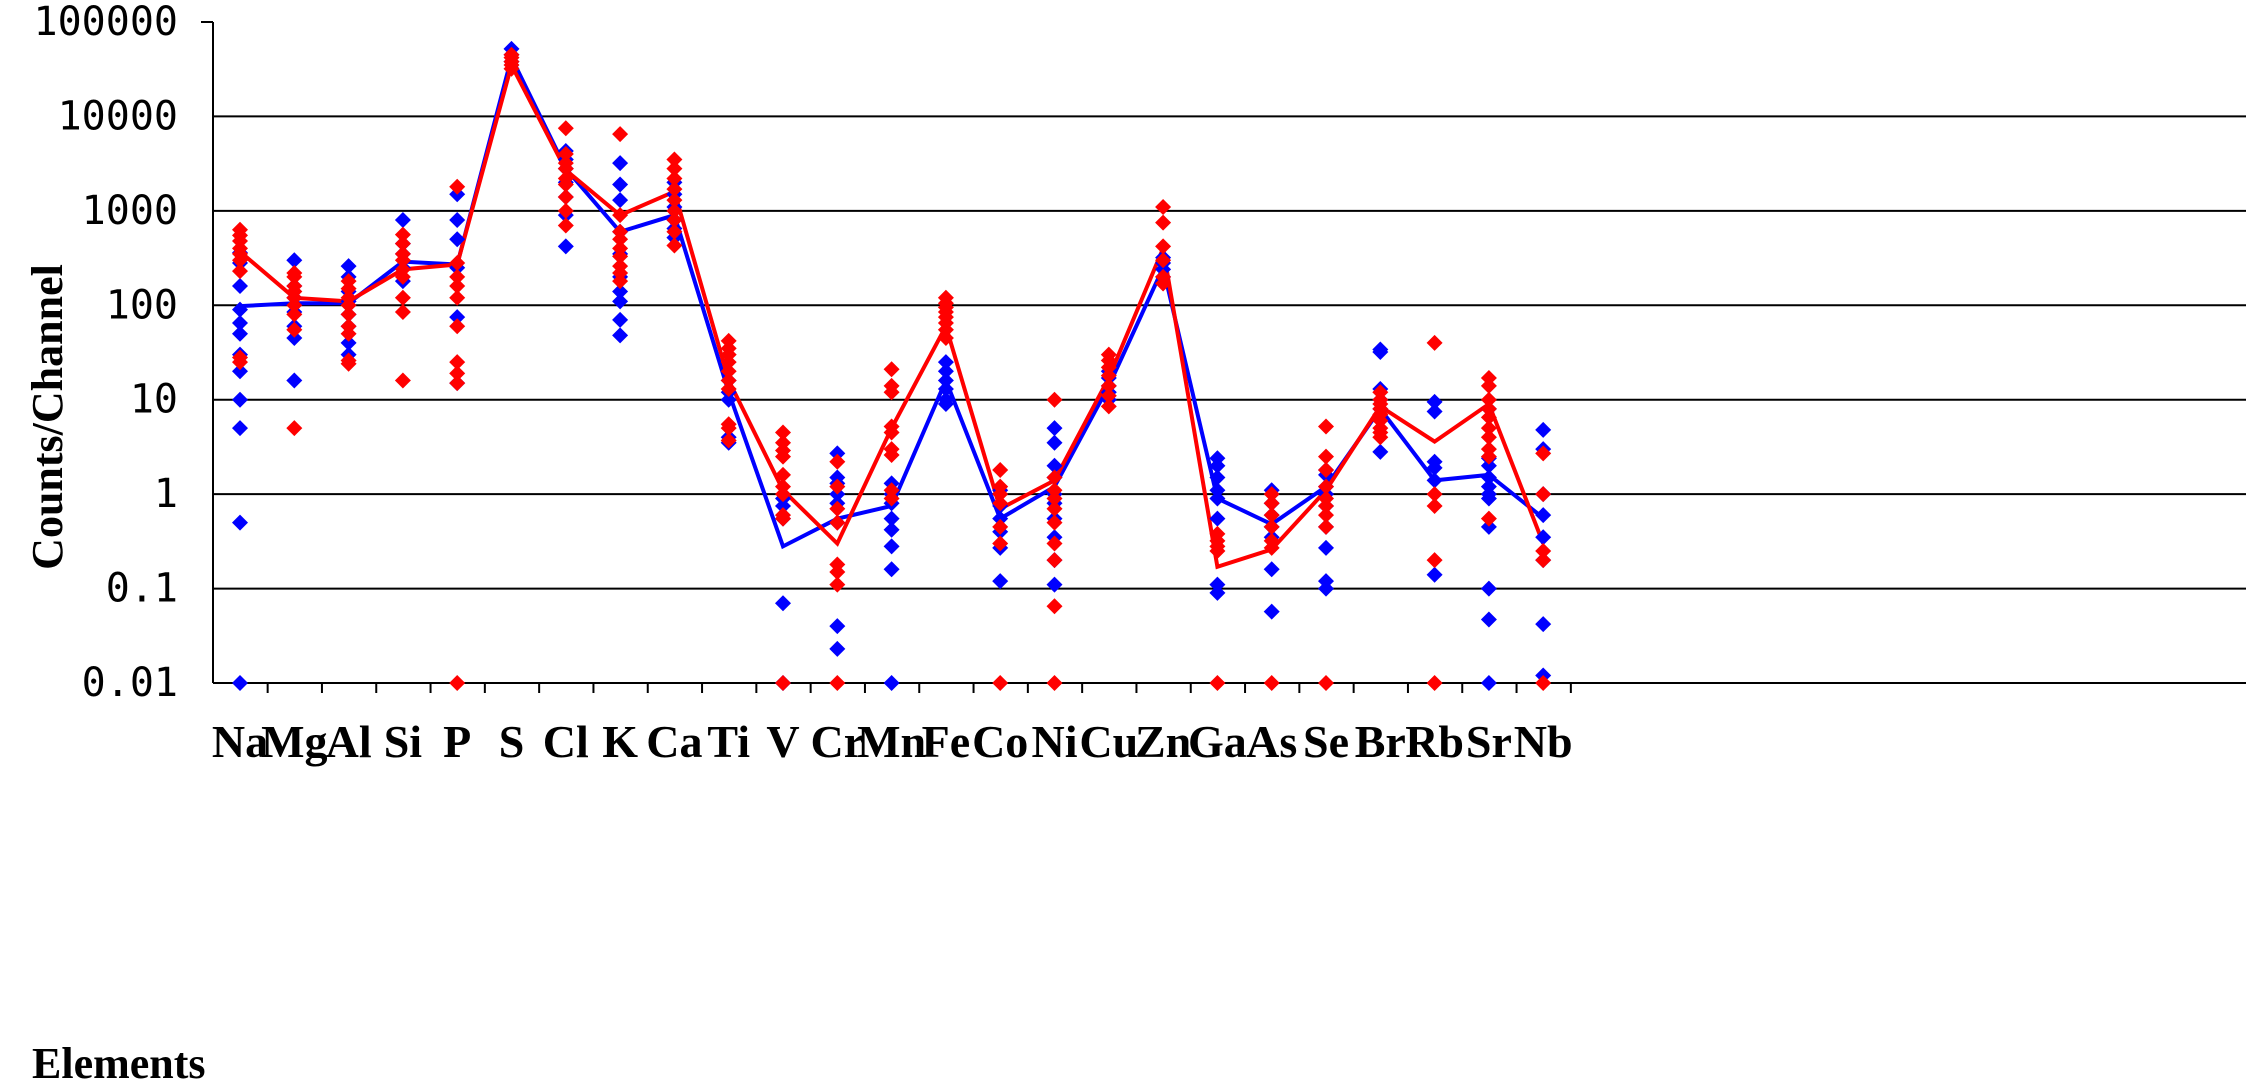  What do you see at coordinates (1163, 741) in the screenshot?
I see `x-tick-label: Zn` at bounding box center [1163, 741].